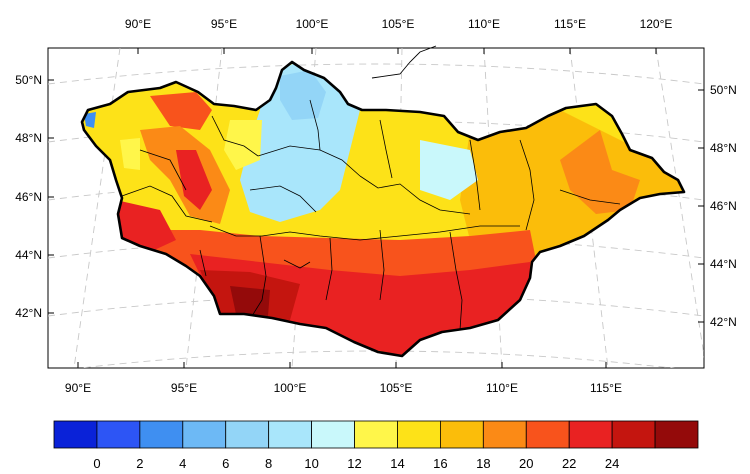 This screenshot has width=750, height=474. I want to click on left-lat-labels: 50°N 48°N 46°N 44°N 42°N, so click(28, 196).